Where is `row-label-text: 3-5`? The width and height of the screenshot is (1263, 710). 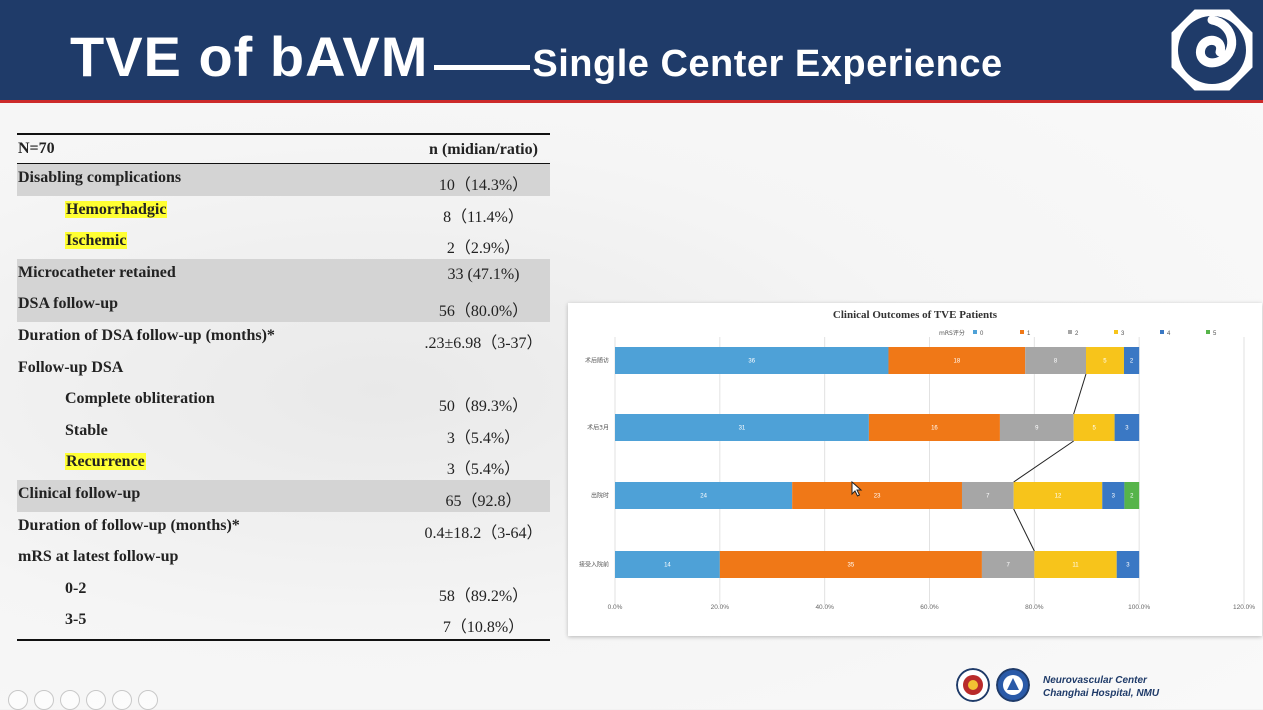
row-label-text: 3-5 is located at coordinates (76, 620).